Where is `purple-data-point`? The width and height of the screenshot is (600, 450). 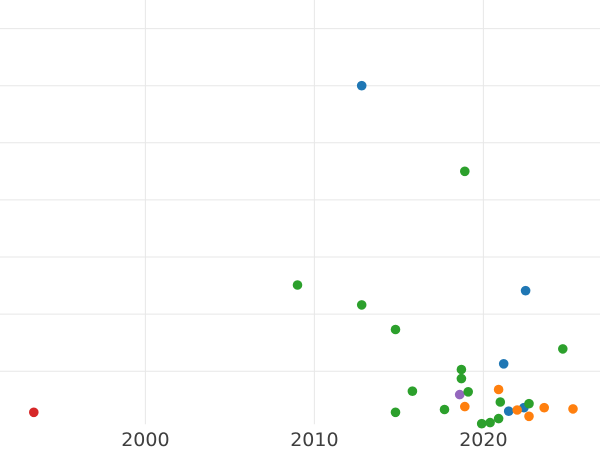
purple-data-point is located at coordinates (459, 394).